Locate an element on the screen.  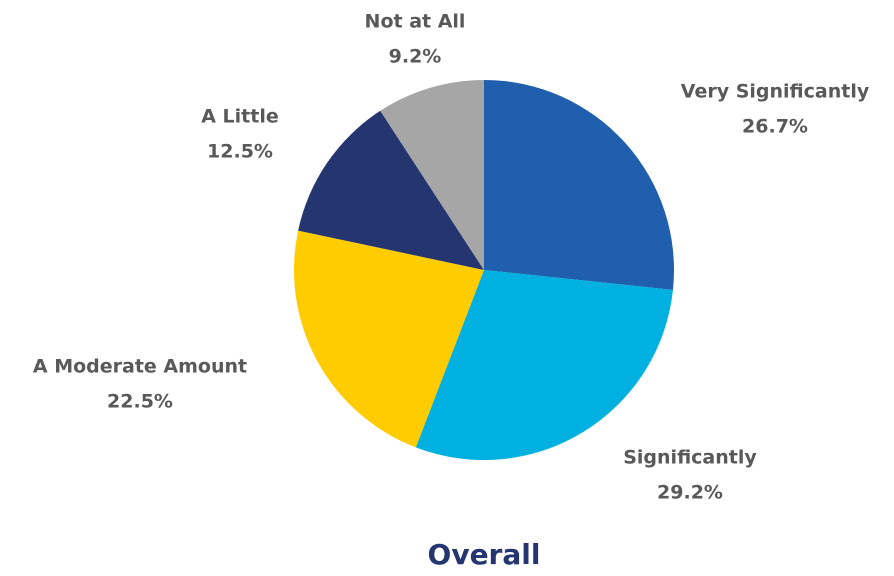
slice-label: Very Significantly is located at coordinates (775, 92).